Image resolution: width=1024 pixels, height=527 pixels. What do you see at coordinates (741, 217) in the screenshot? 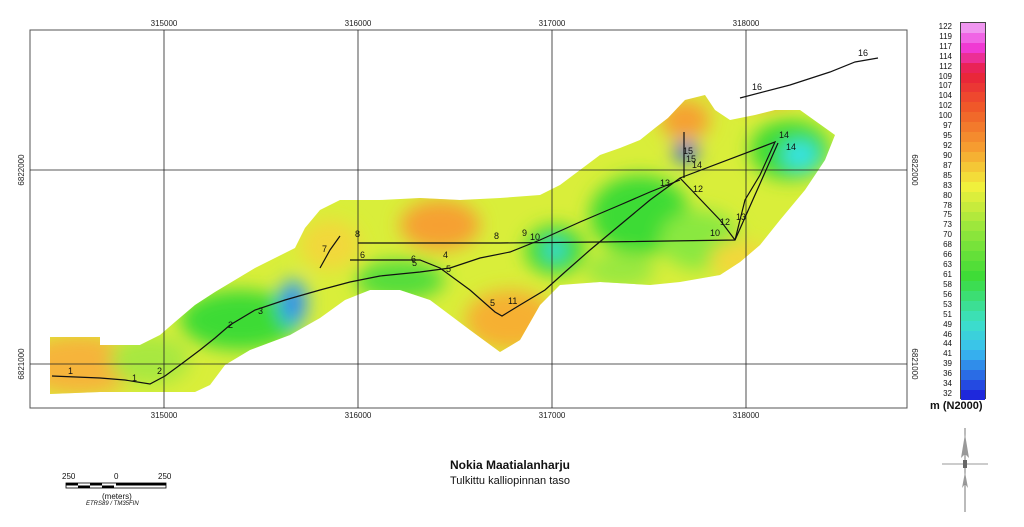
I see `line-label: 13` at bounding box center [741, 217].